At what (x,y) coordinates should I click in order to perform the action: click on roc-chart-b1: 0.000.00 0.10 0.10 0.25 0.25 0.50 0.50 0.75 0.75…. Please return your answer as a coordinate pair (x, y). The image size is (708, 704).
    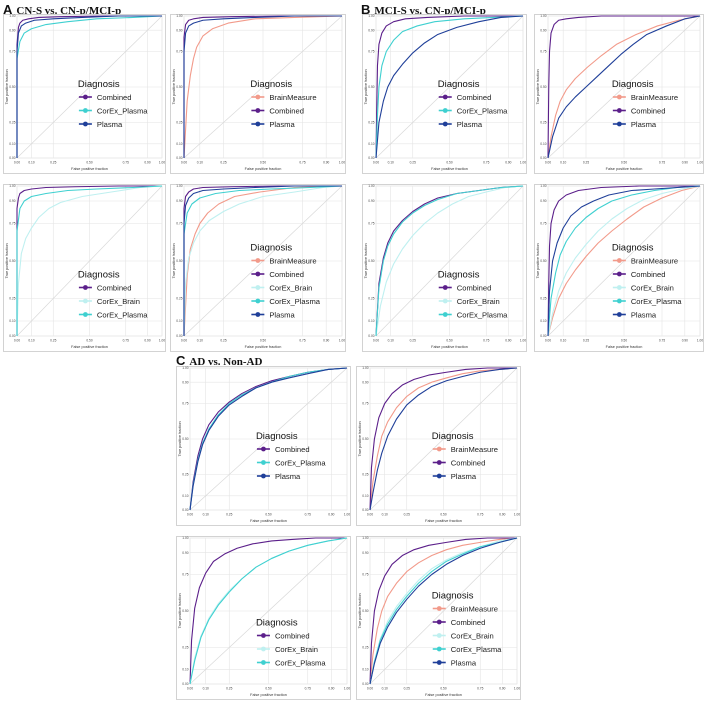
    Looking at the image, I should click on (444, 94).